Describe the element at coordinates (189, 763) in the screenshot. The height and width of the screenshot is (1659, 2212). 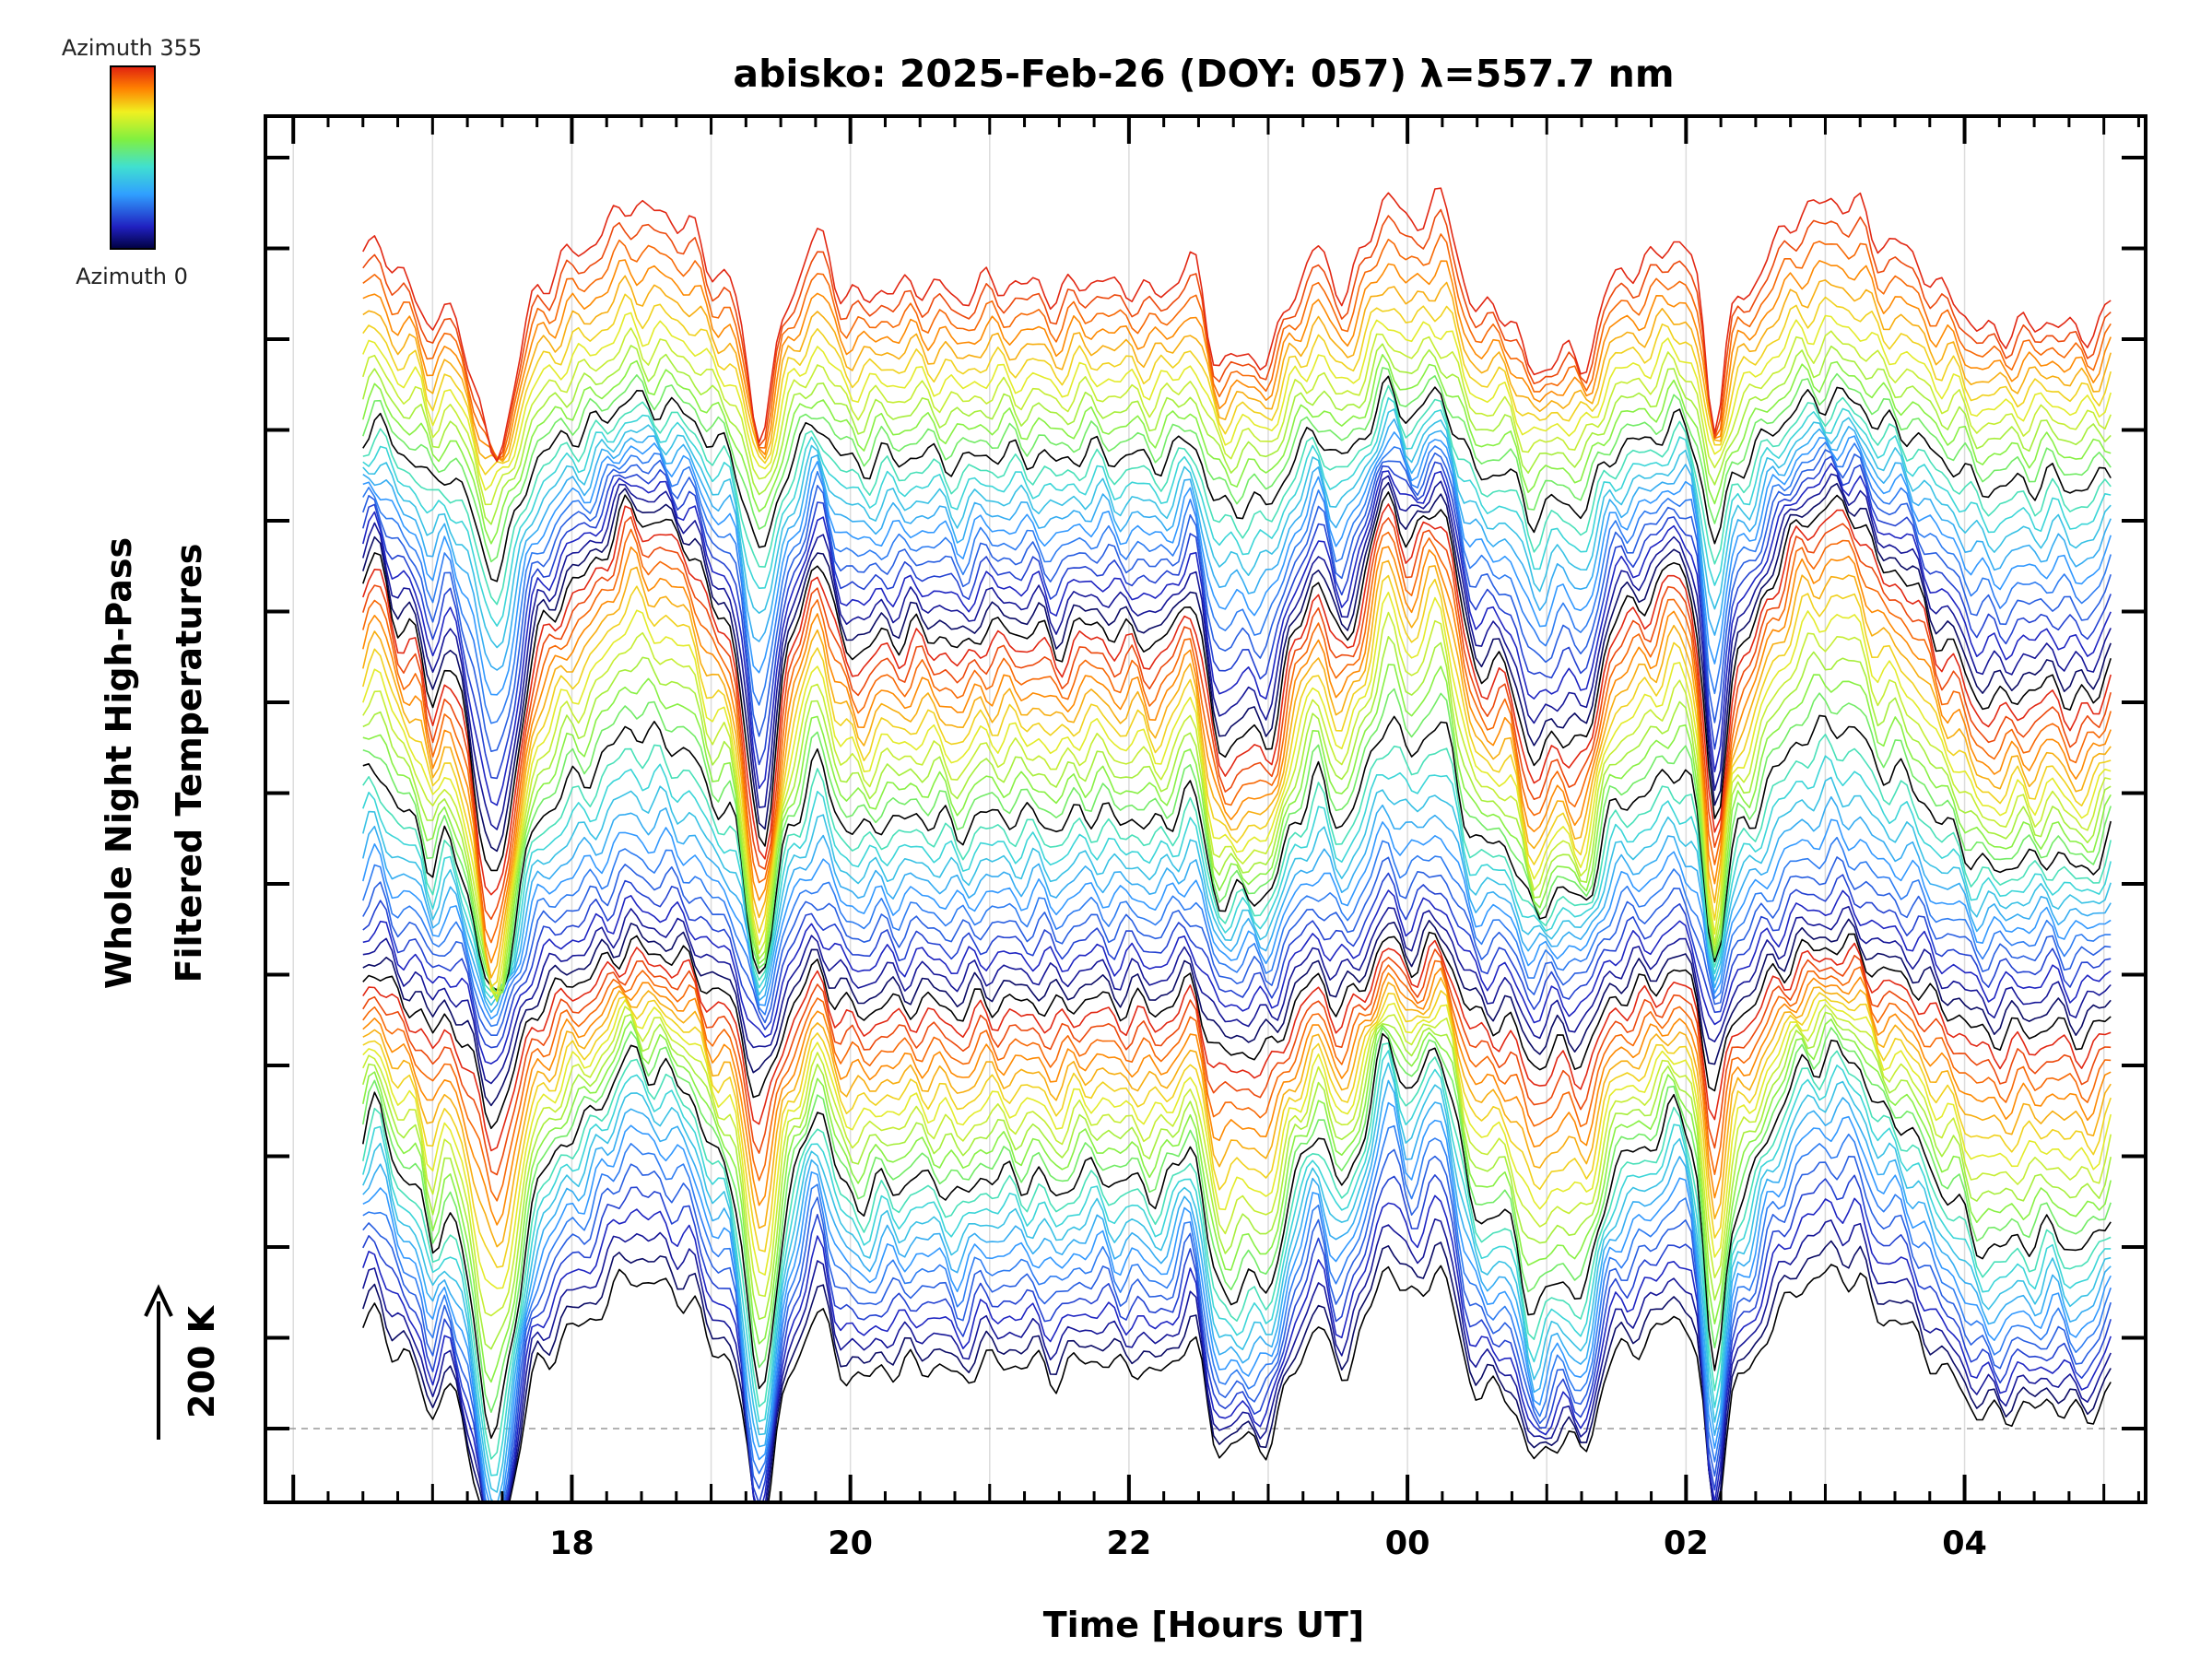
I see `y-axis-label-line2: Filtered Temperatures` at that location.